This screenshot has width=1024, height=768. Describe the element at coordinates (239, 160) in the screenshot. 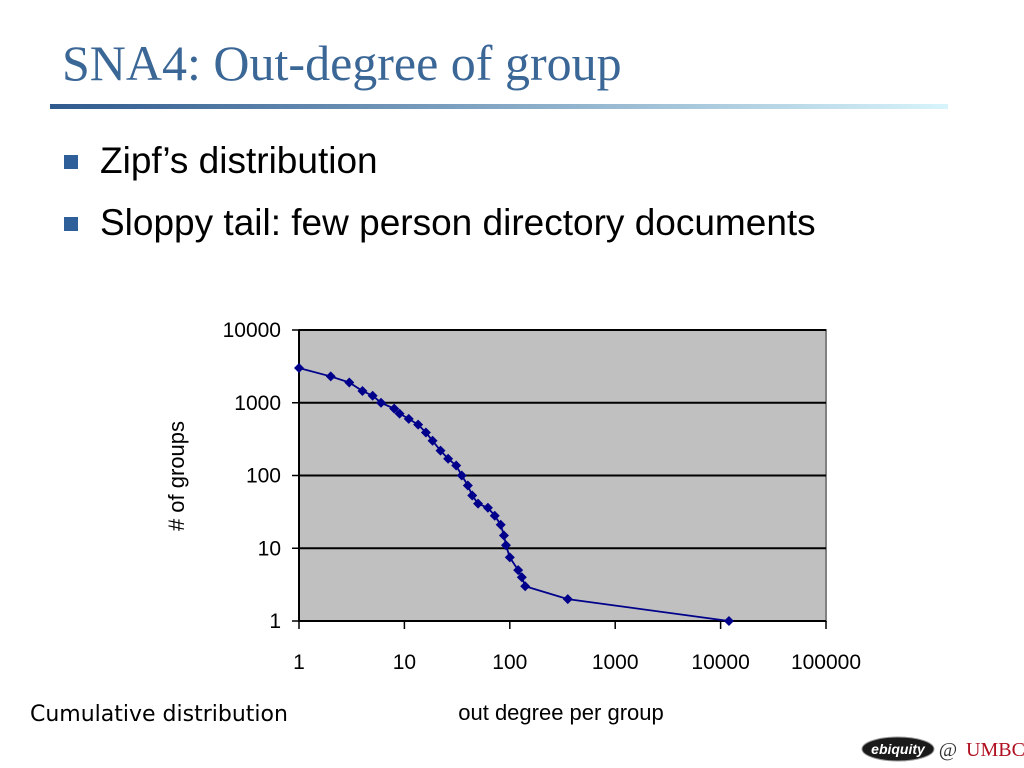

I see `bullet-text: Zipf’s distribution` at that location.